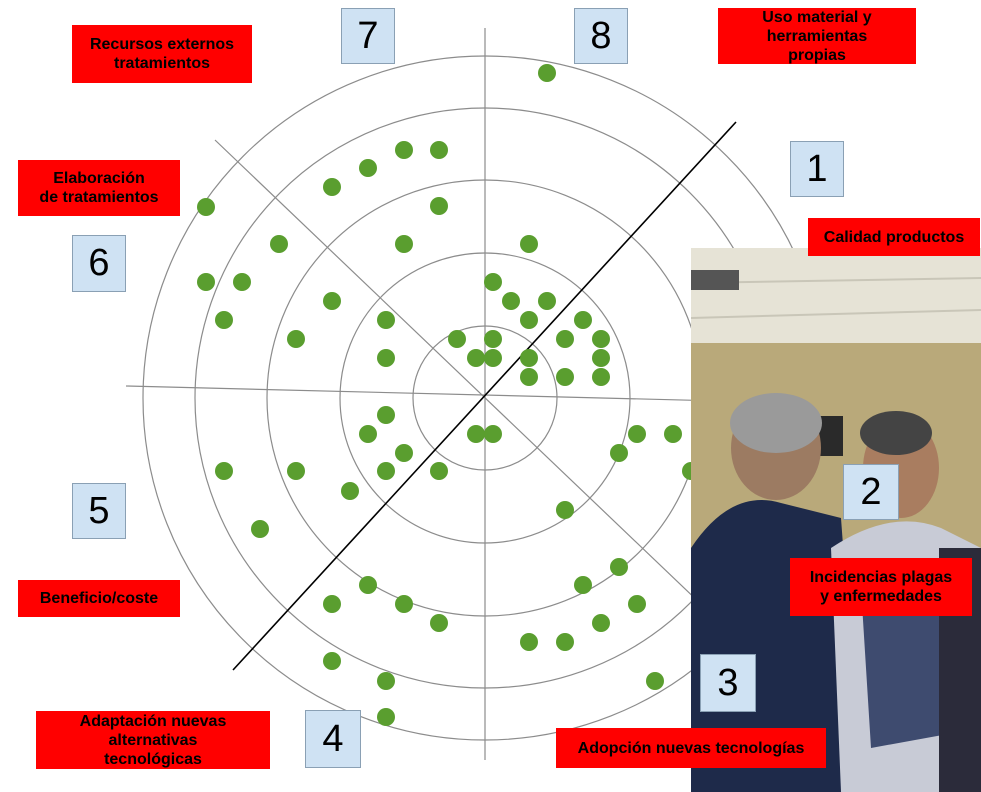  Describe the element at coordinates (817, 169) in the screenshot. I see `sector-number-1: 1` at that location.